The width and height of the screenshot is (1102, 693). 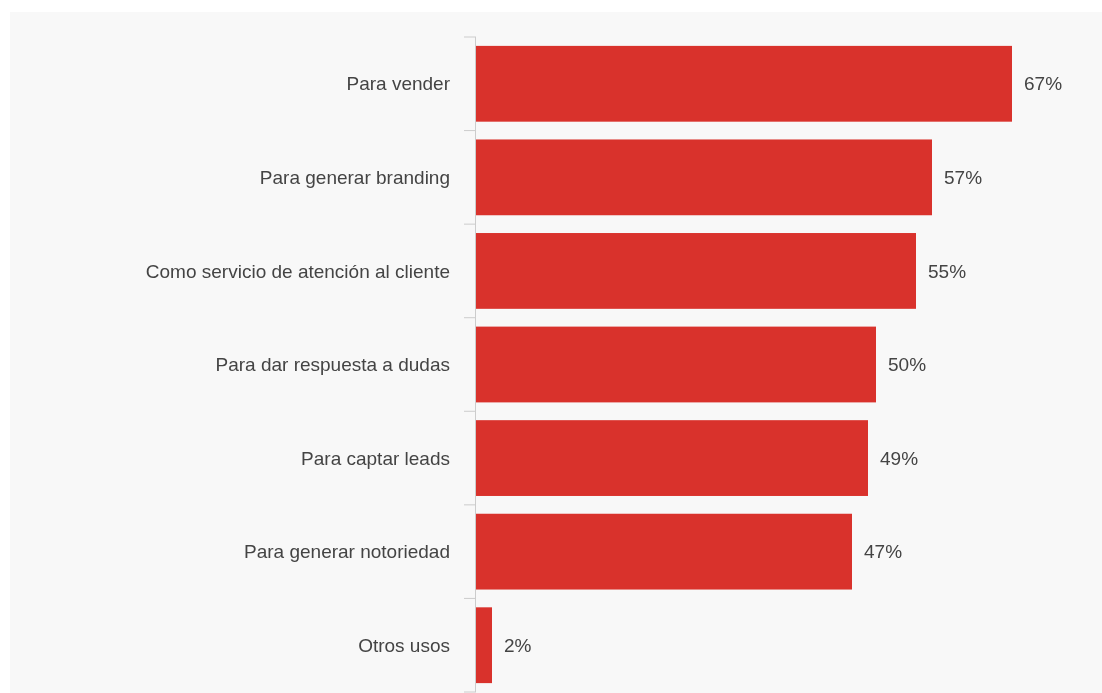 I want to click on data-label: 47%, so click(x=883, y=552).